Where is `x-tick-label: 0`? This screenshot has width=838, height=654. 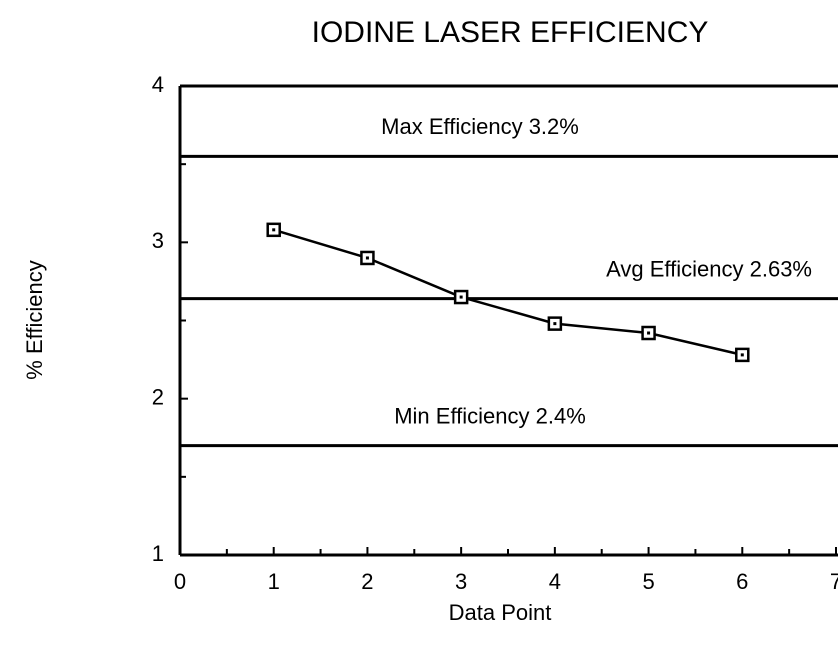
x-tick-label: 0 is located at coordinates (180, 581).